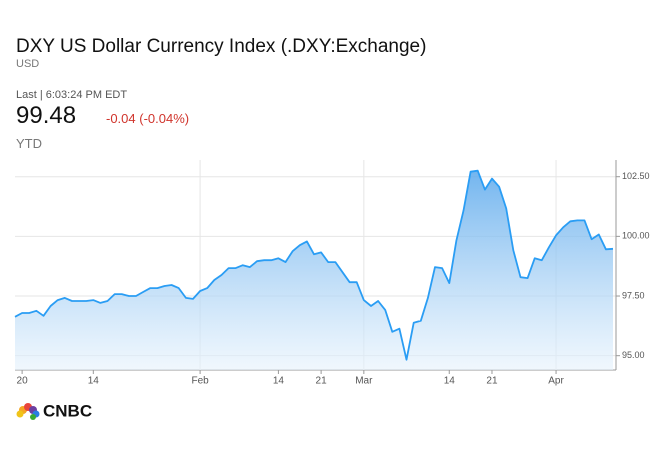  What do you see at coordinates (633, 355) in the screenshot?
I see `y-tick-label: 95.00` at bounding box center [633, 355].